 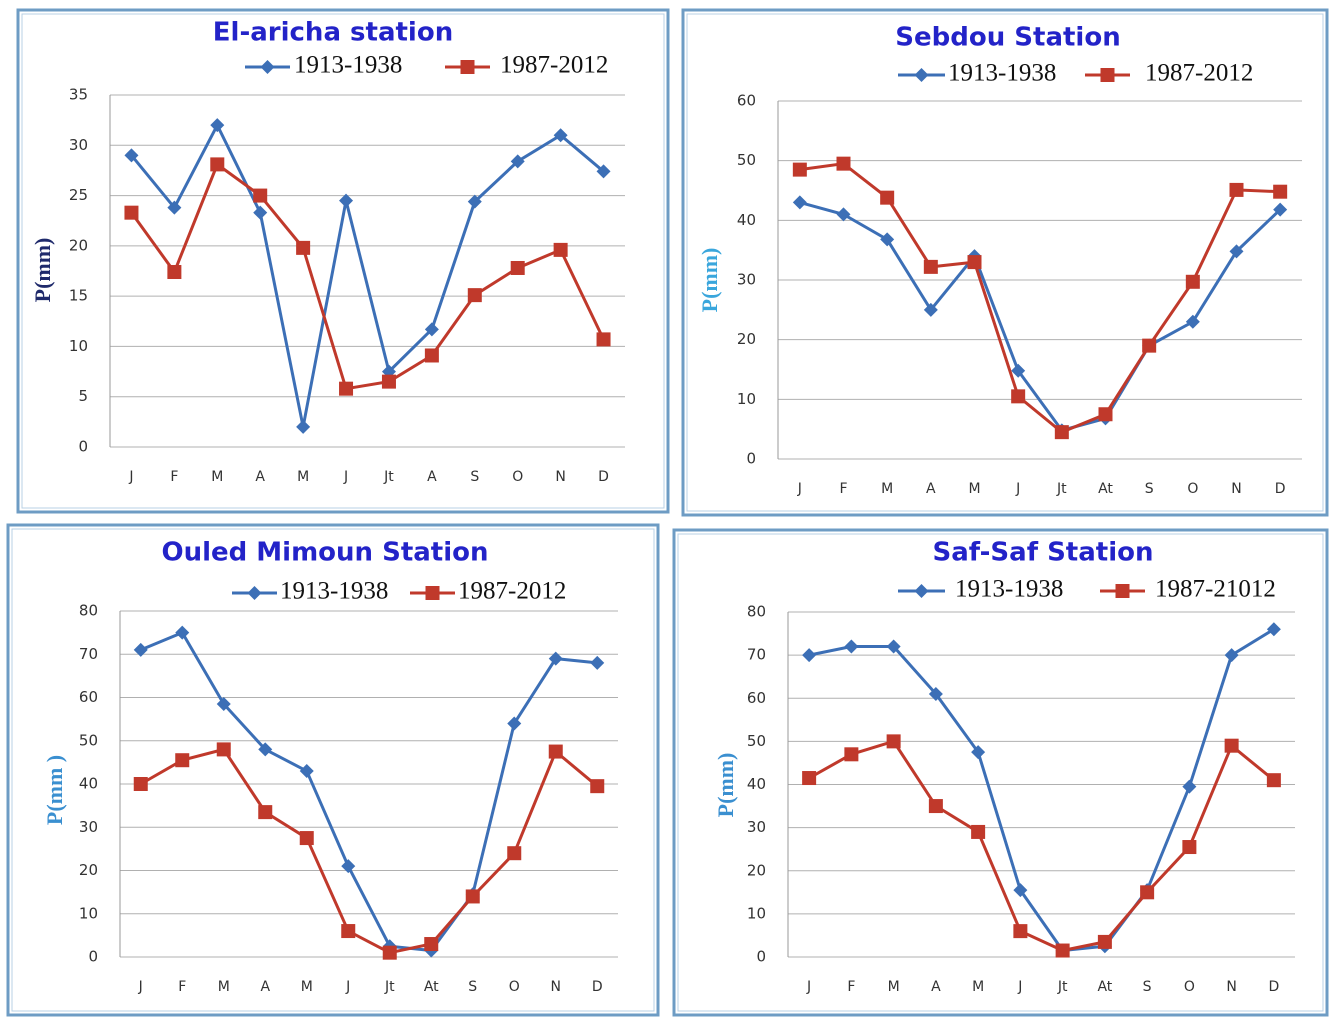 What do you see at coordinates (1149, 489) in the screenshot?
I see `x-tick-label: S` at bounding box center [1149, 489].